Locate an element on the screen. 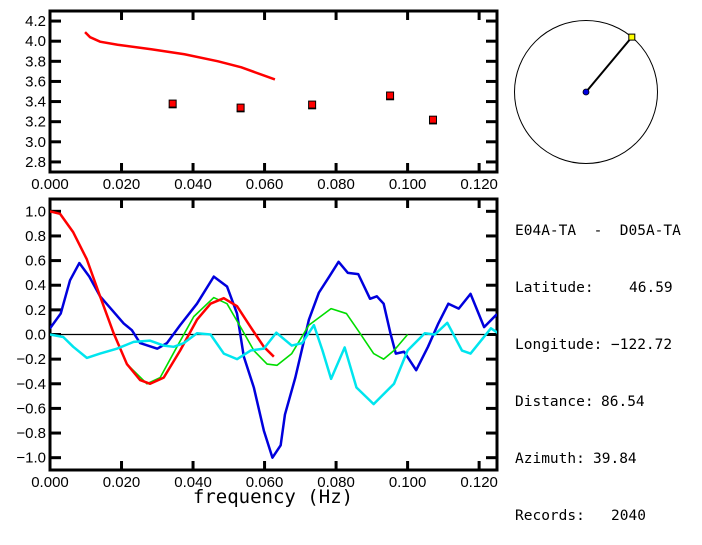 The width and height of the screenshot is (702, 545). y-tick-label: 0.0 is located at coordinates (35, 335).